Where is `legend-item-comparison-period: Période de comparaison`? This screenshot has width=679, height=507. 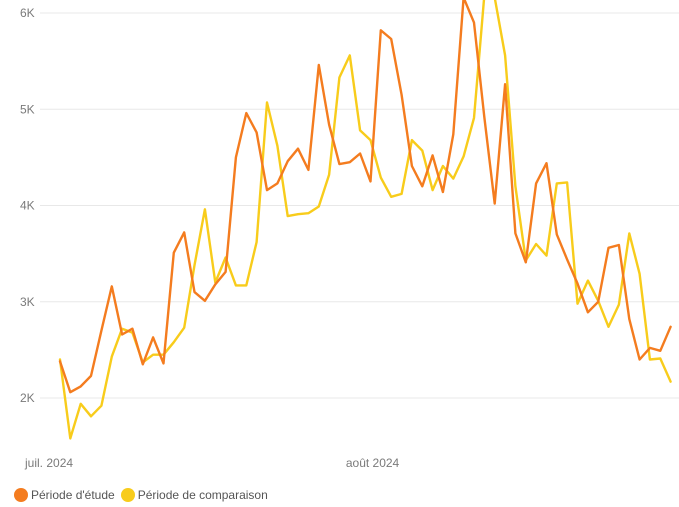
legend-item-comparison-period: Période de comparaison is located at coordinates (194, 495).